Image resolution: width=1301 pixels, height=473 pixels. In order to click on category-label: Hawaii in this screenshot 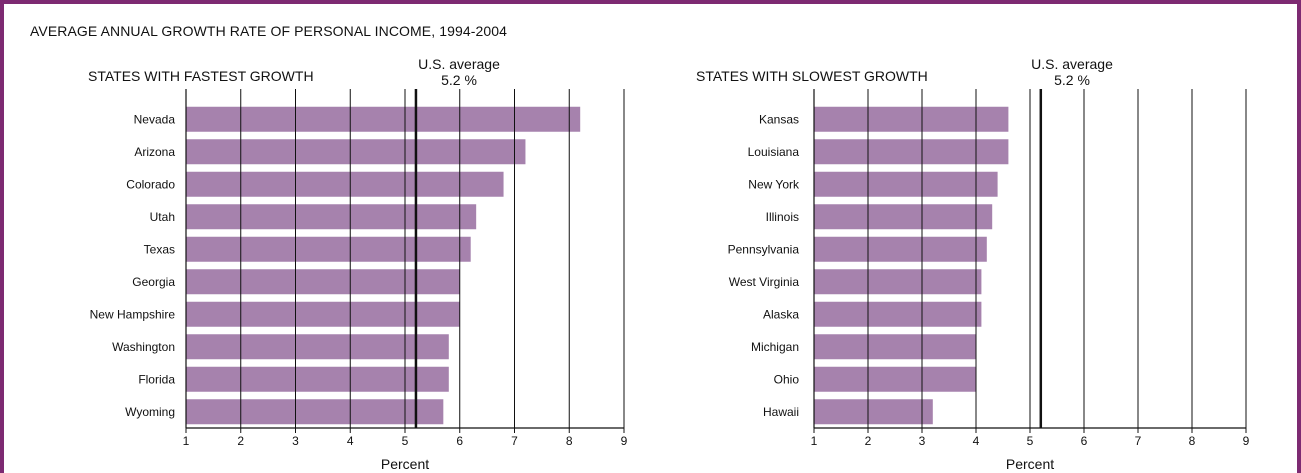, I will do `click(781, 412)`.